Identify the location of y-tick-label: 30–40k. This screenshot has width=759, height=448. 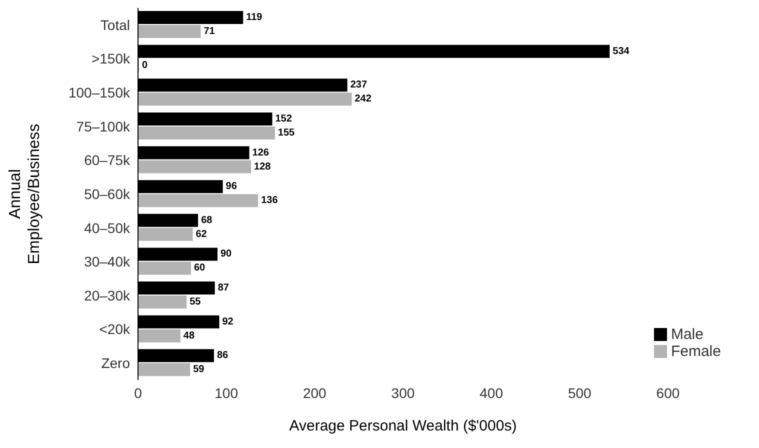
(107, 262).